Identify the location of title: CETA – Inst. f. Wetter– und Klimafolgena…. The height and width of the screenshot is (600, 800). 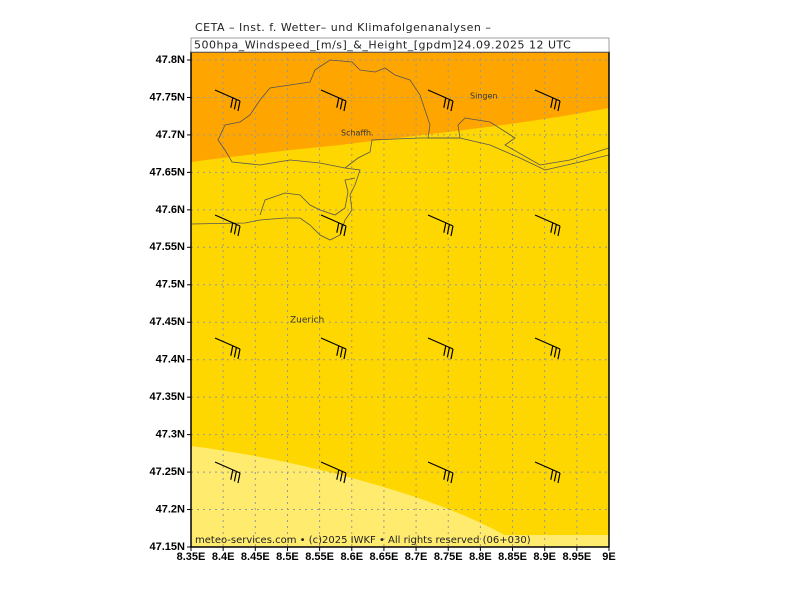
(343, 27).